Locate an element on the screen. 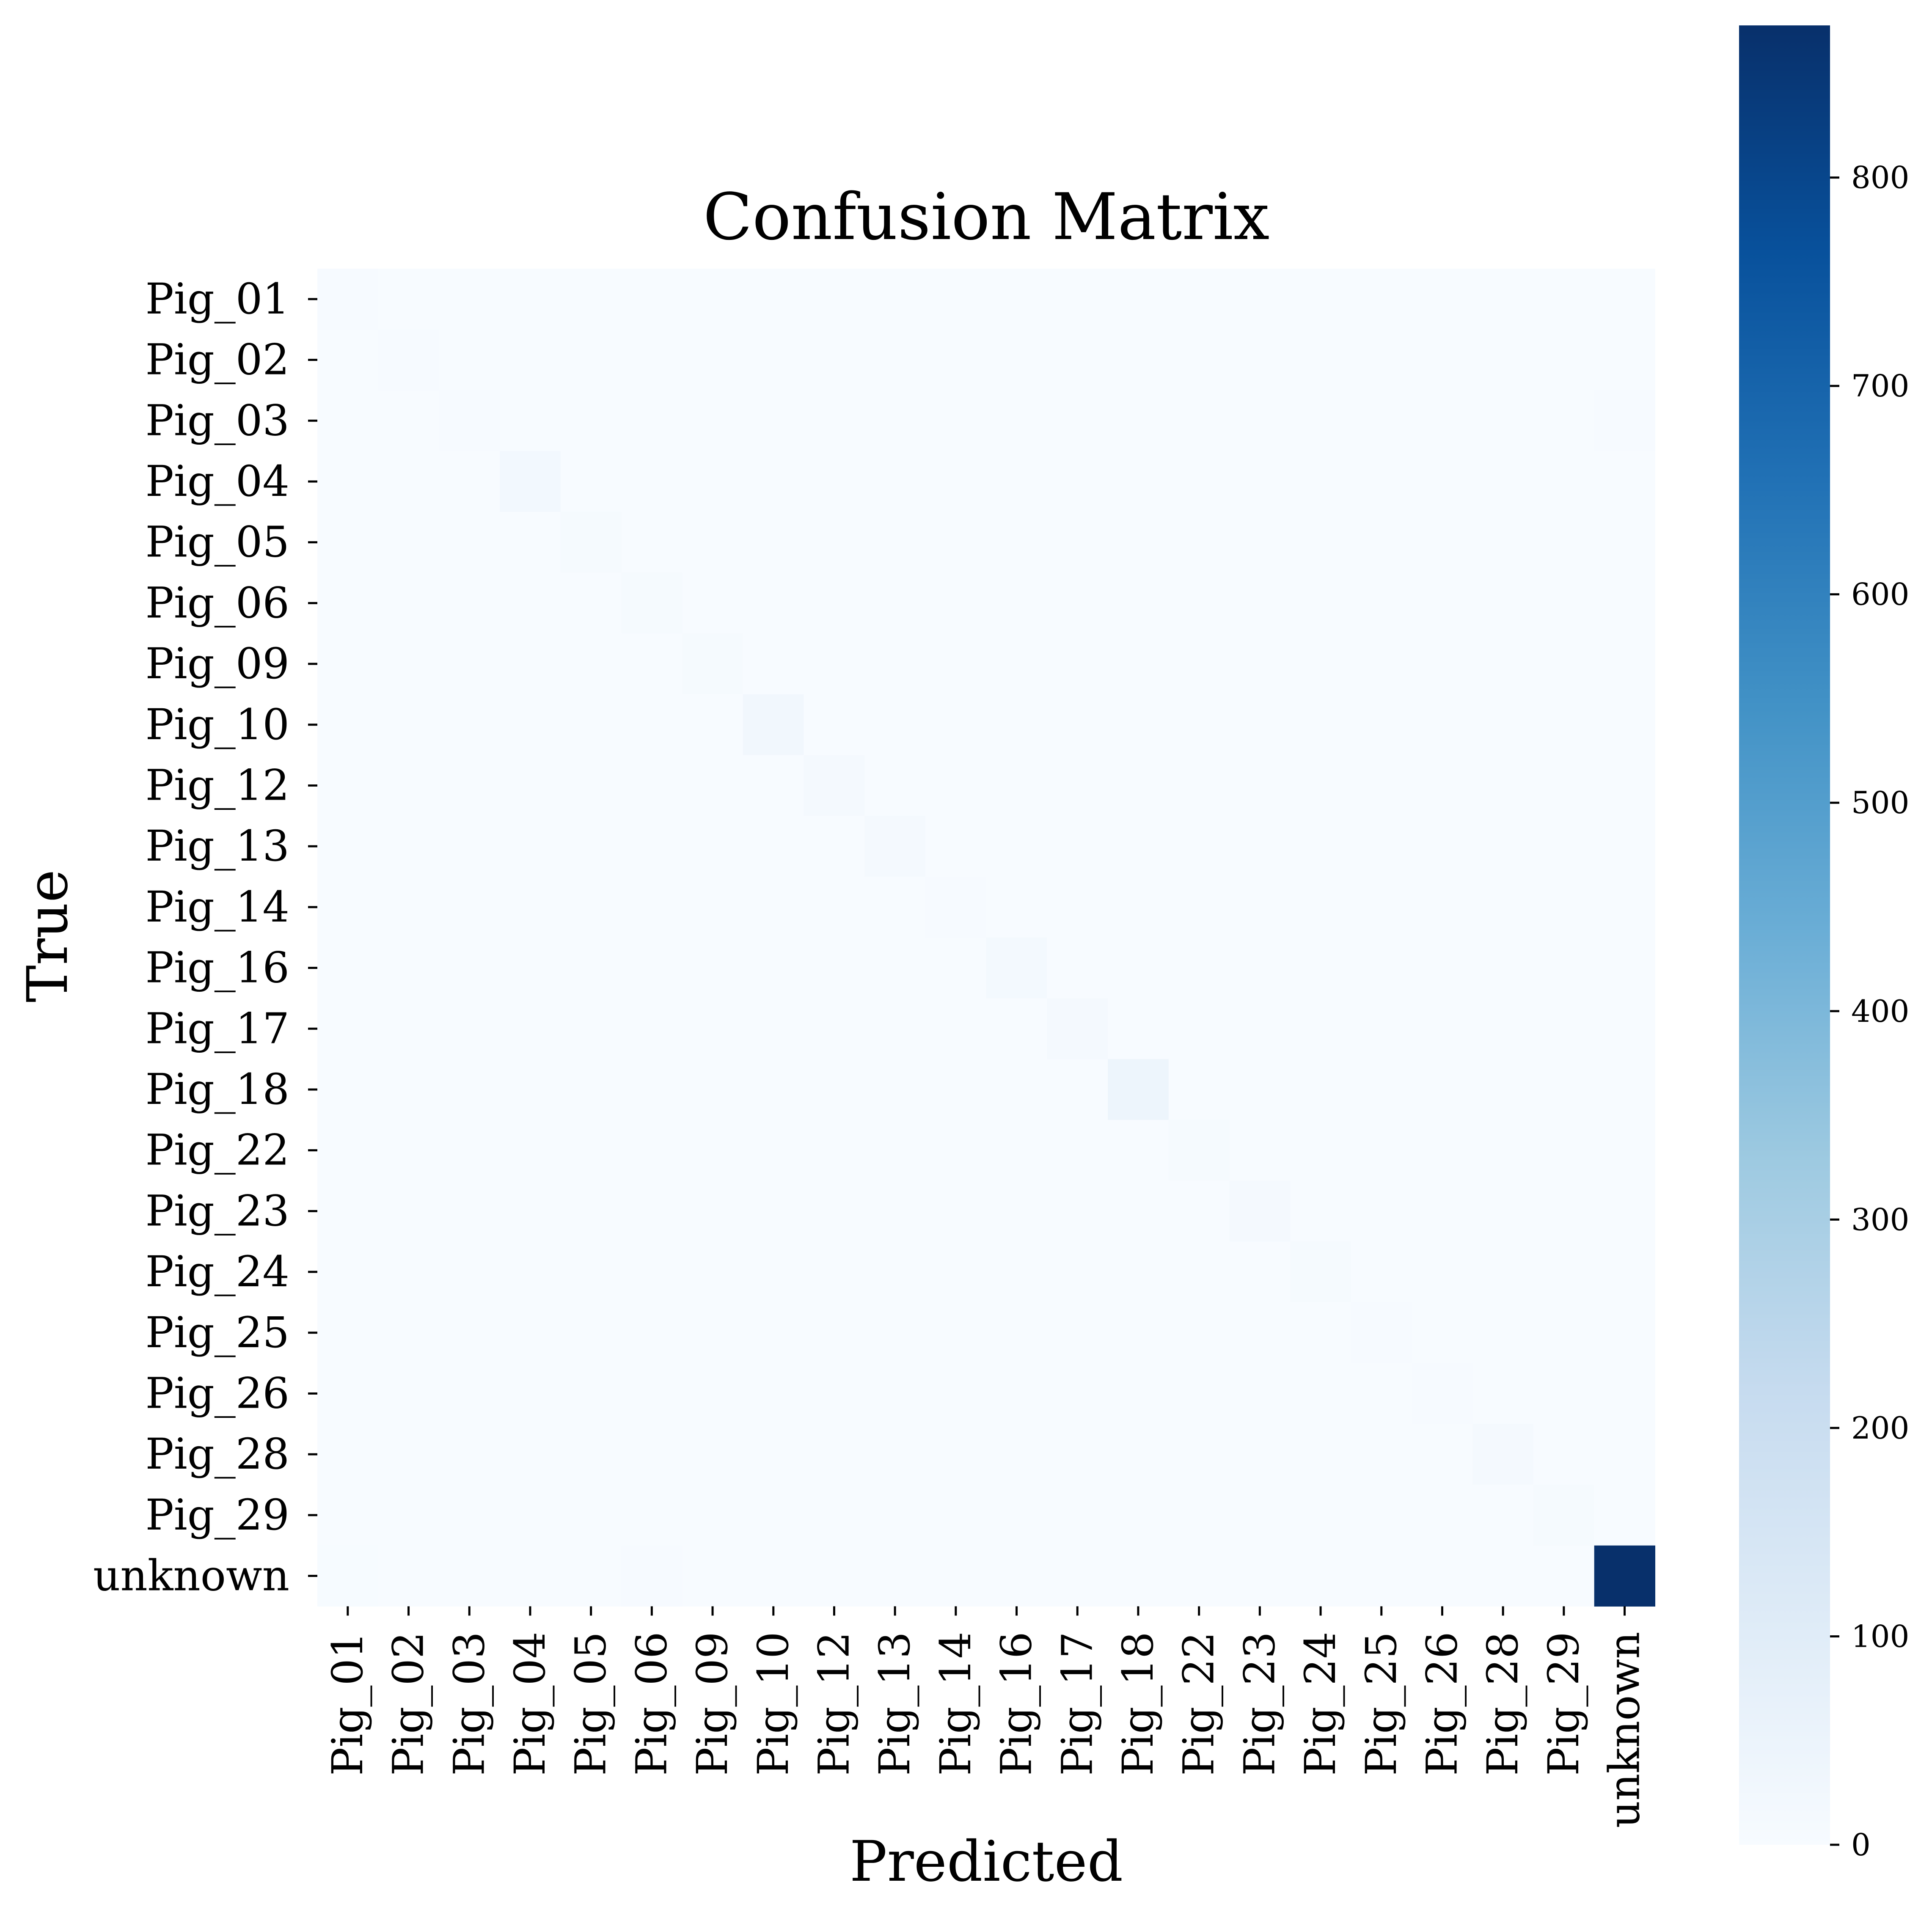 This screenshot has width=1932, height=1915. x-tick-label: Pig_05 is located at coordinates (591, 1704).